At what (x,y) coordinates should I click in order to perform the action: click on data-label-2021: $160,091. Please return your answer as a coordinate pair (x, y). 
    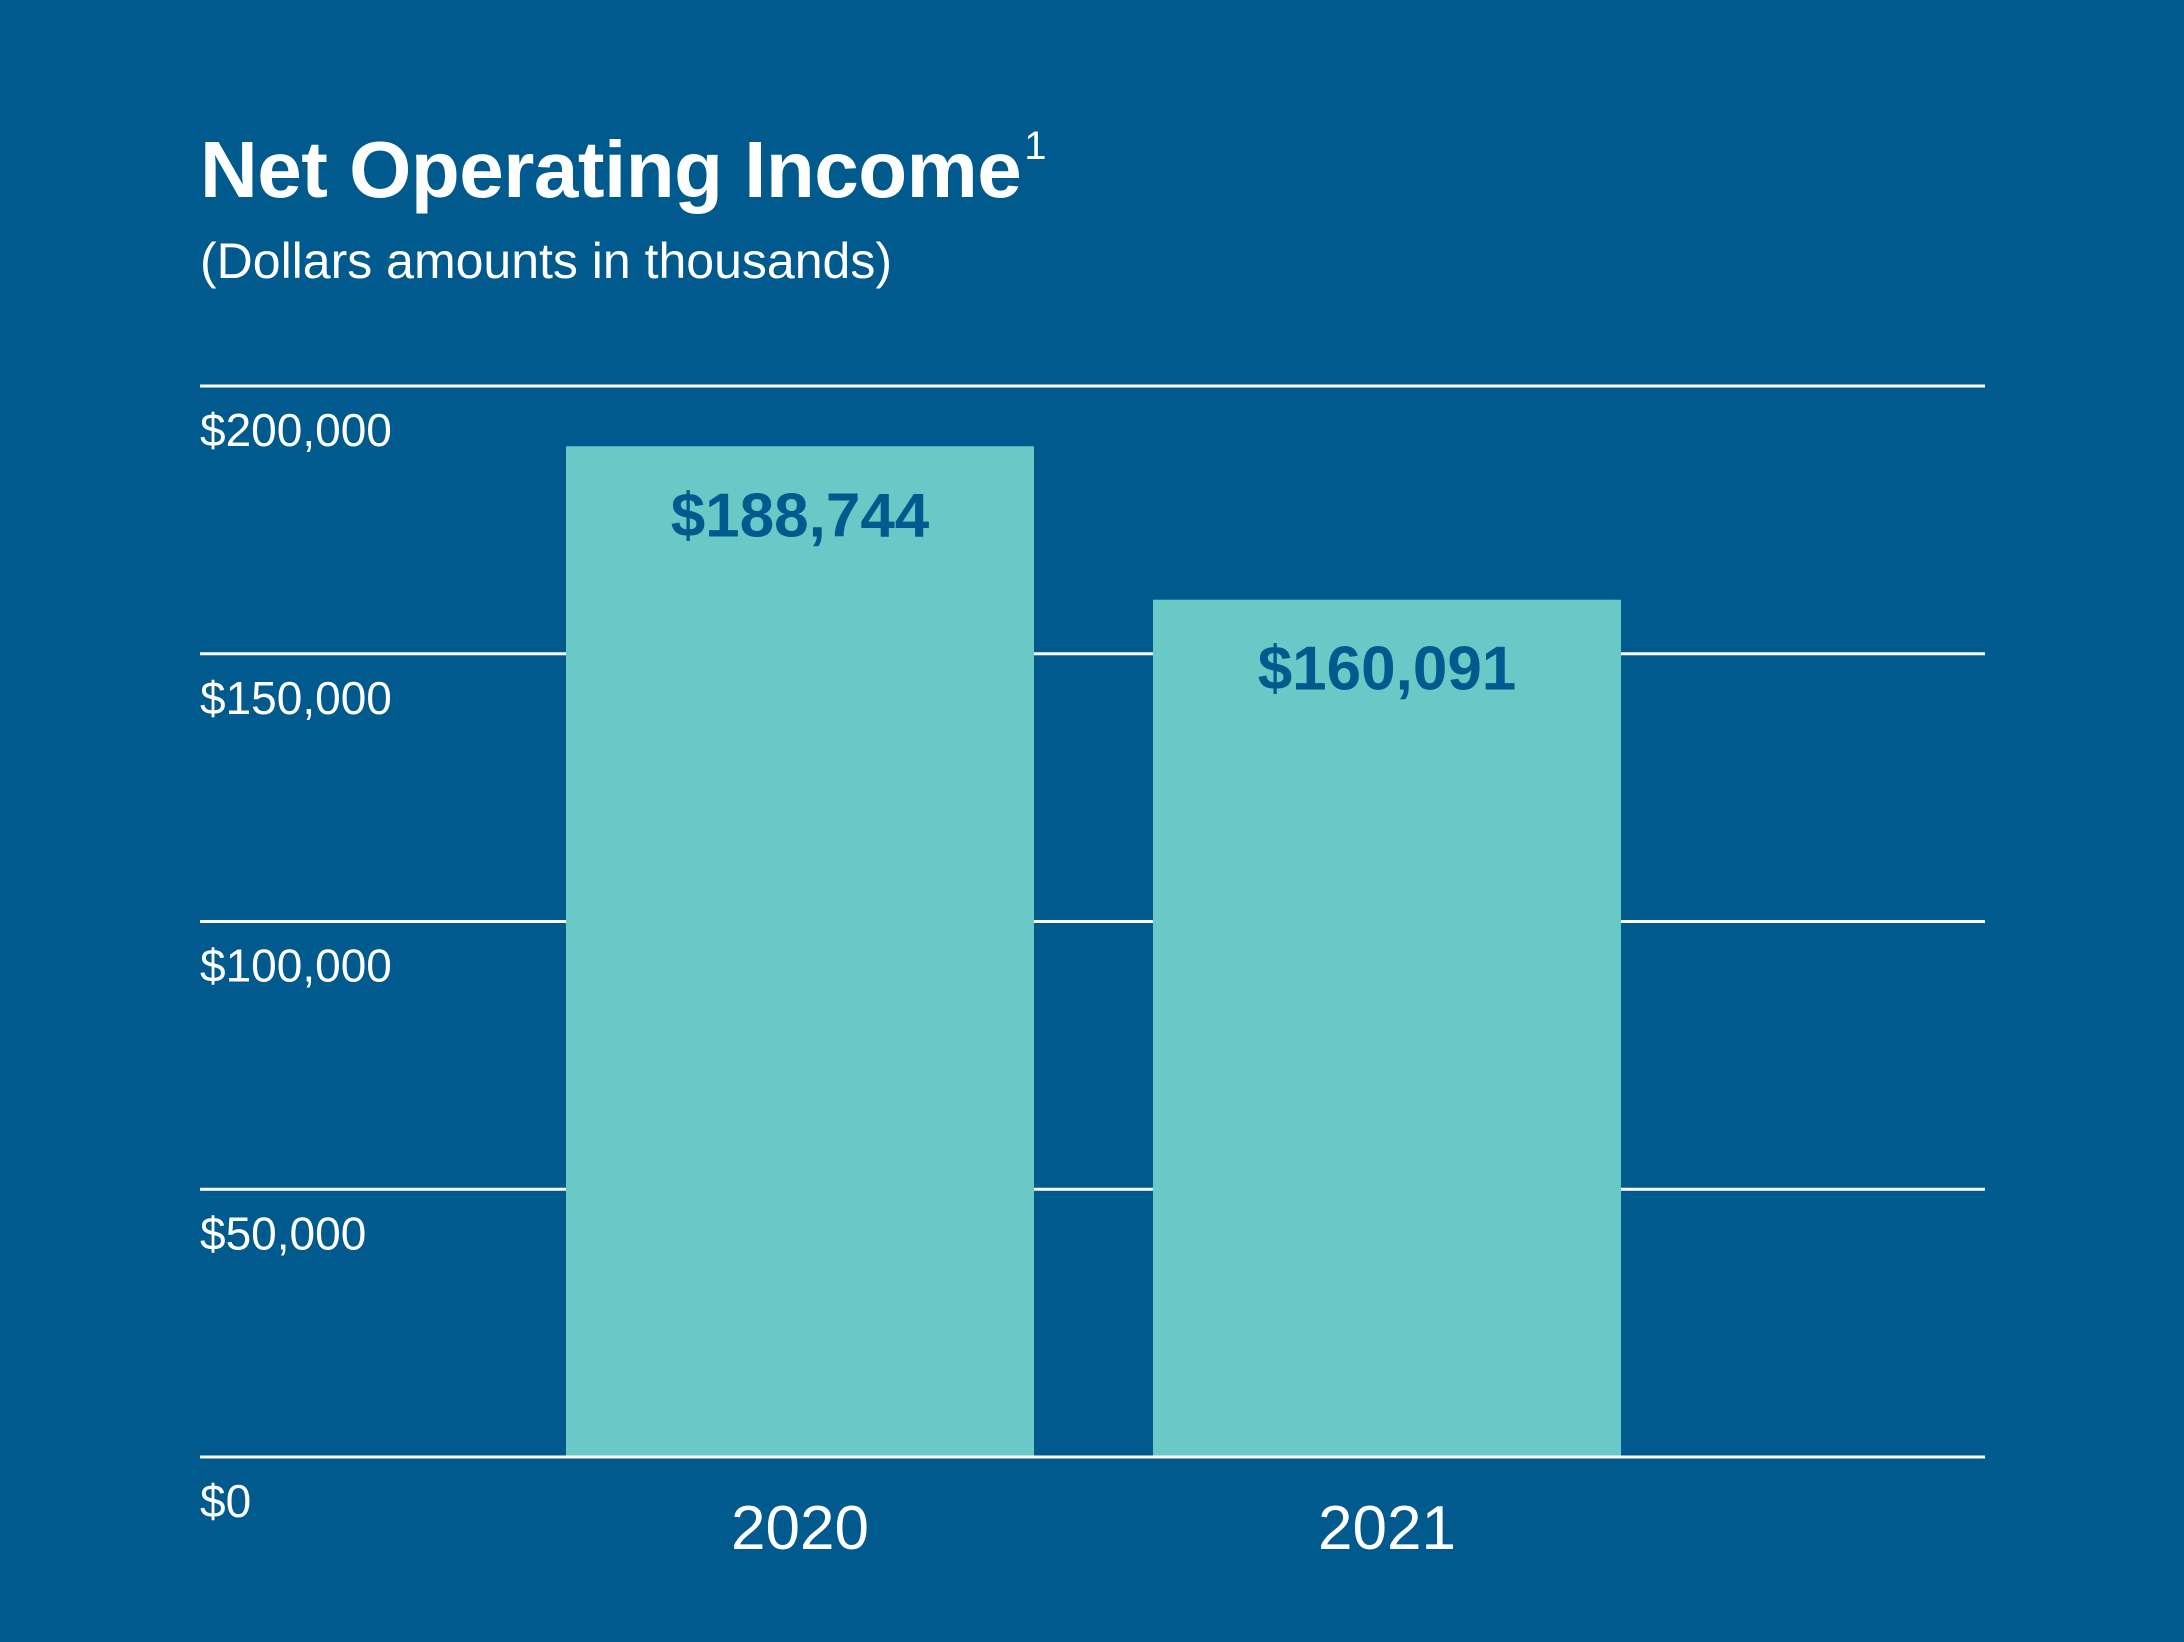
    Looking at the image, I should click on (1387, 669).